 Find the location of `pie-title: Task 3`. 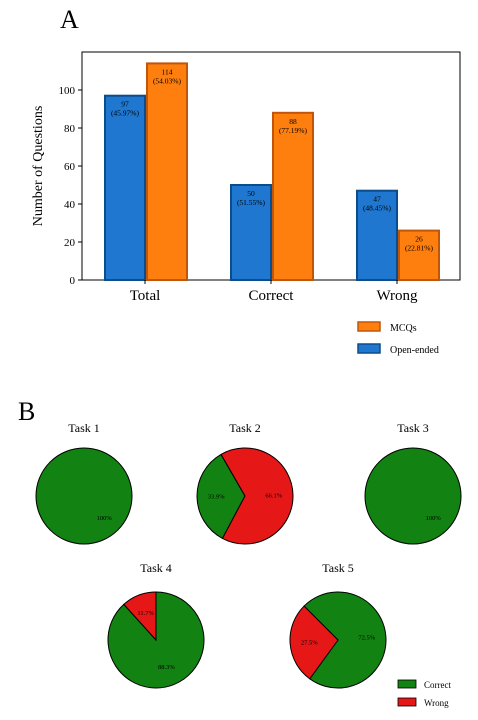

pie-title: Task 3 is located at coordinates (413, 428).